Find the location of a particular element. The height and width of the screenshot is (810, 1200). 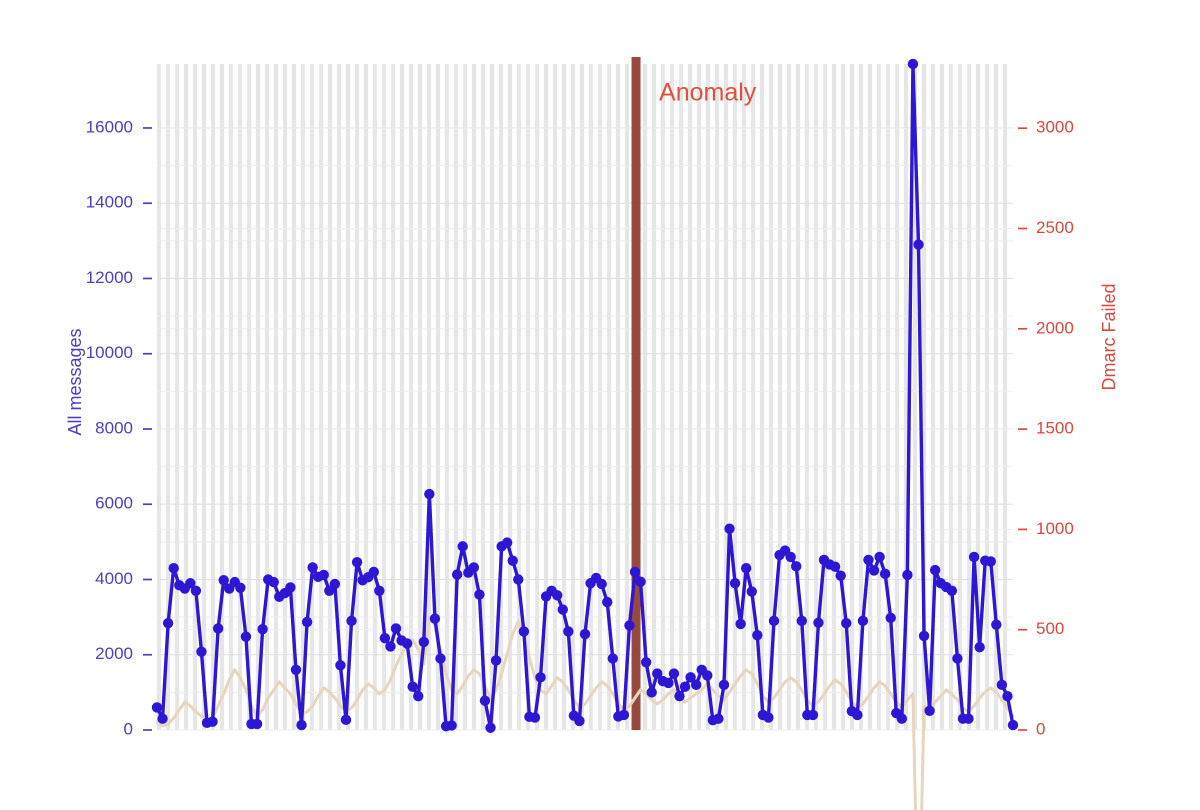

right-axis-title: Dmarc Failed is located at coordinates (1109, 336).